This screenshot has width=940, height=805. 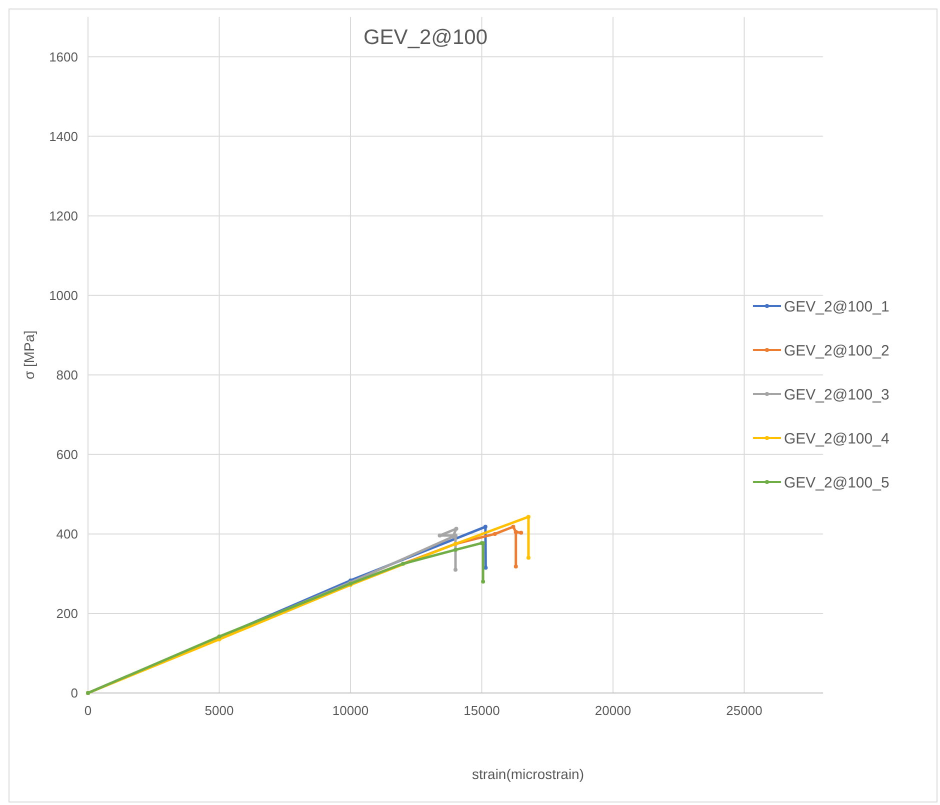 What do you see at coordinates (29, 355) in the screenshot?
I see `y-axis-title: σ [MPa]` at bounding box center [29, 355].